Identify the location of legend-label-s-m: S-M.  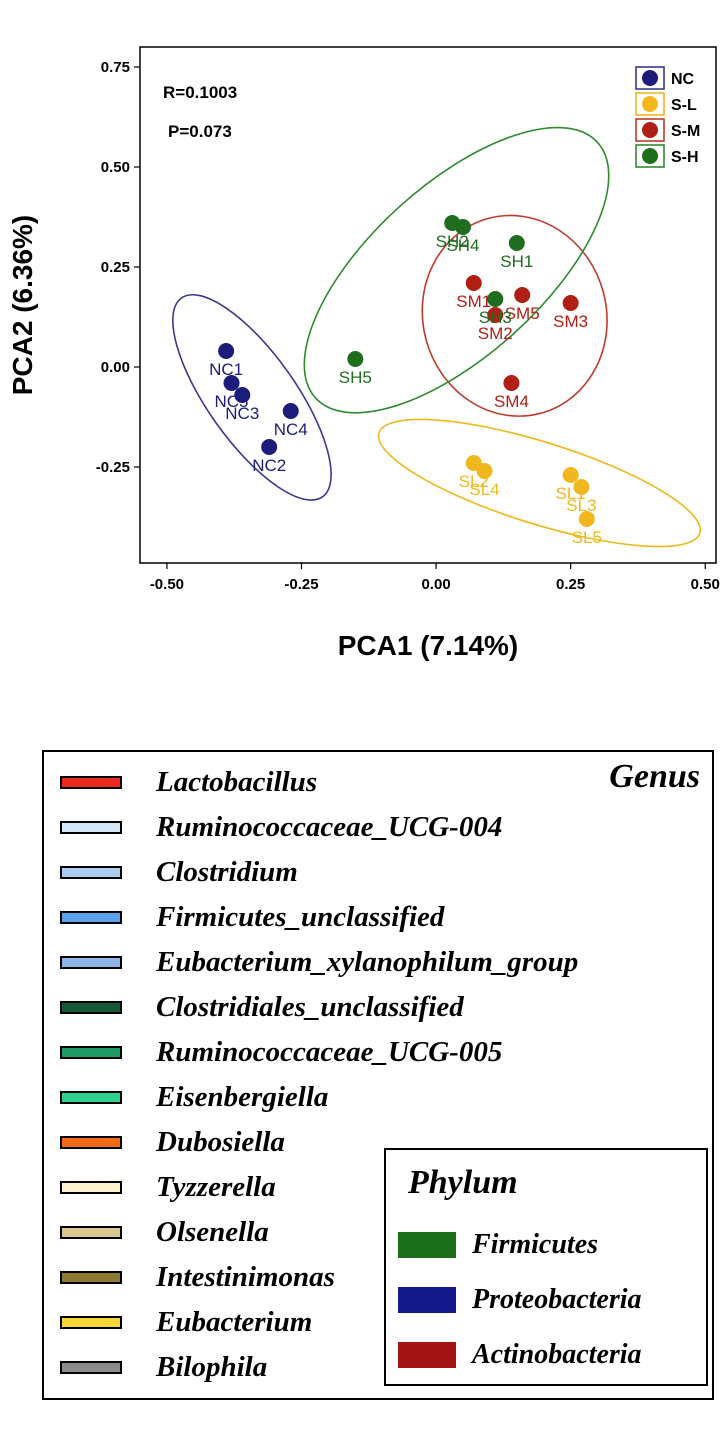
(685, 131).